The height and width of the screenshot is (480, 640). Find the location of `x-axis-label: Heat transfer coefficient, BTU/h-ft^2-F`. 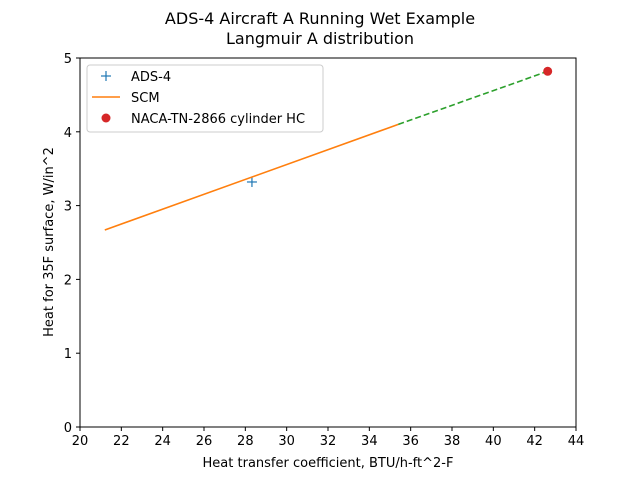

x-axis-label: Heat transfer coefficient, BTU/h-ft^2-F is located at coordinates (328, 463).